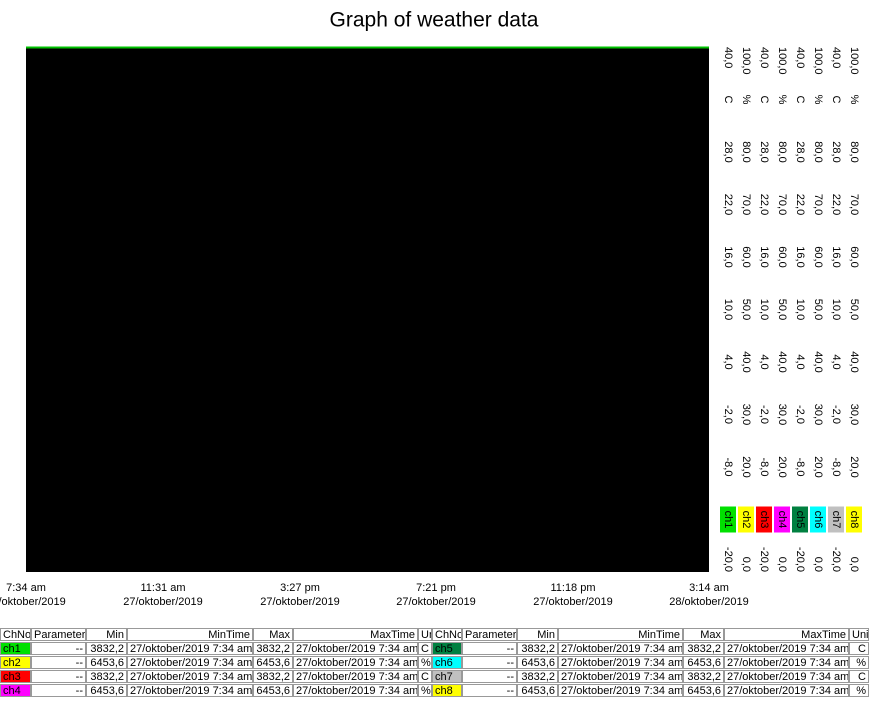 The image size is (869, 718). Describe the element at coordinates (709, 588) in the screenshot. I see `x-time-label: 3:14 am` at that location.